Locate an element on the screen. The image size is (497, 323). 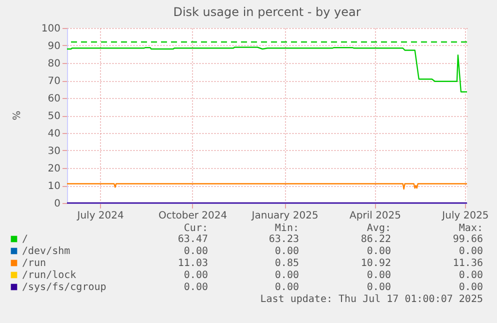
text: Last update: Thu Jul 17 01:00:07 2025 is located at coordinates (371, 299).